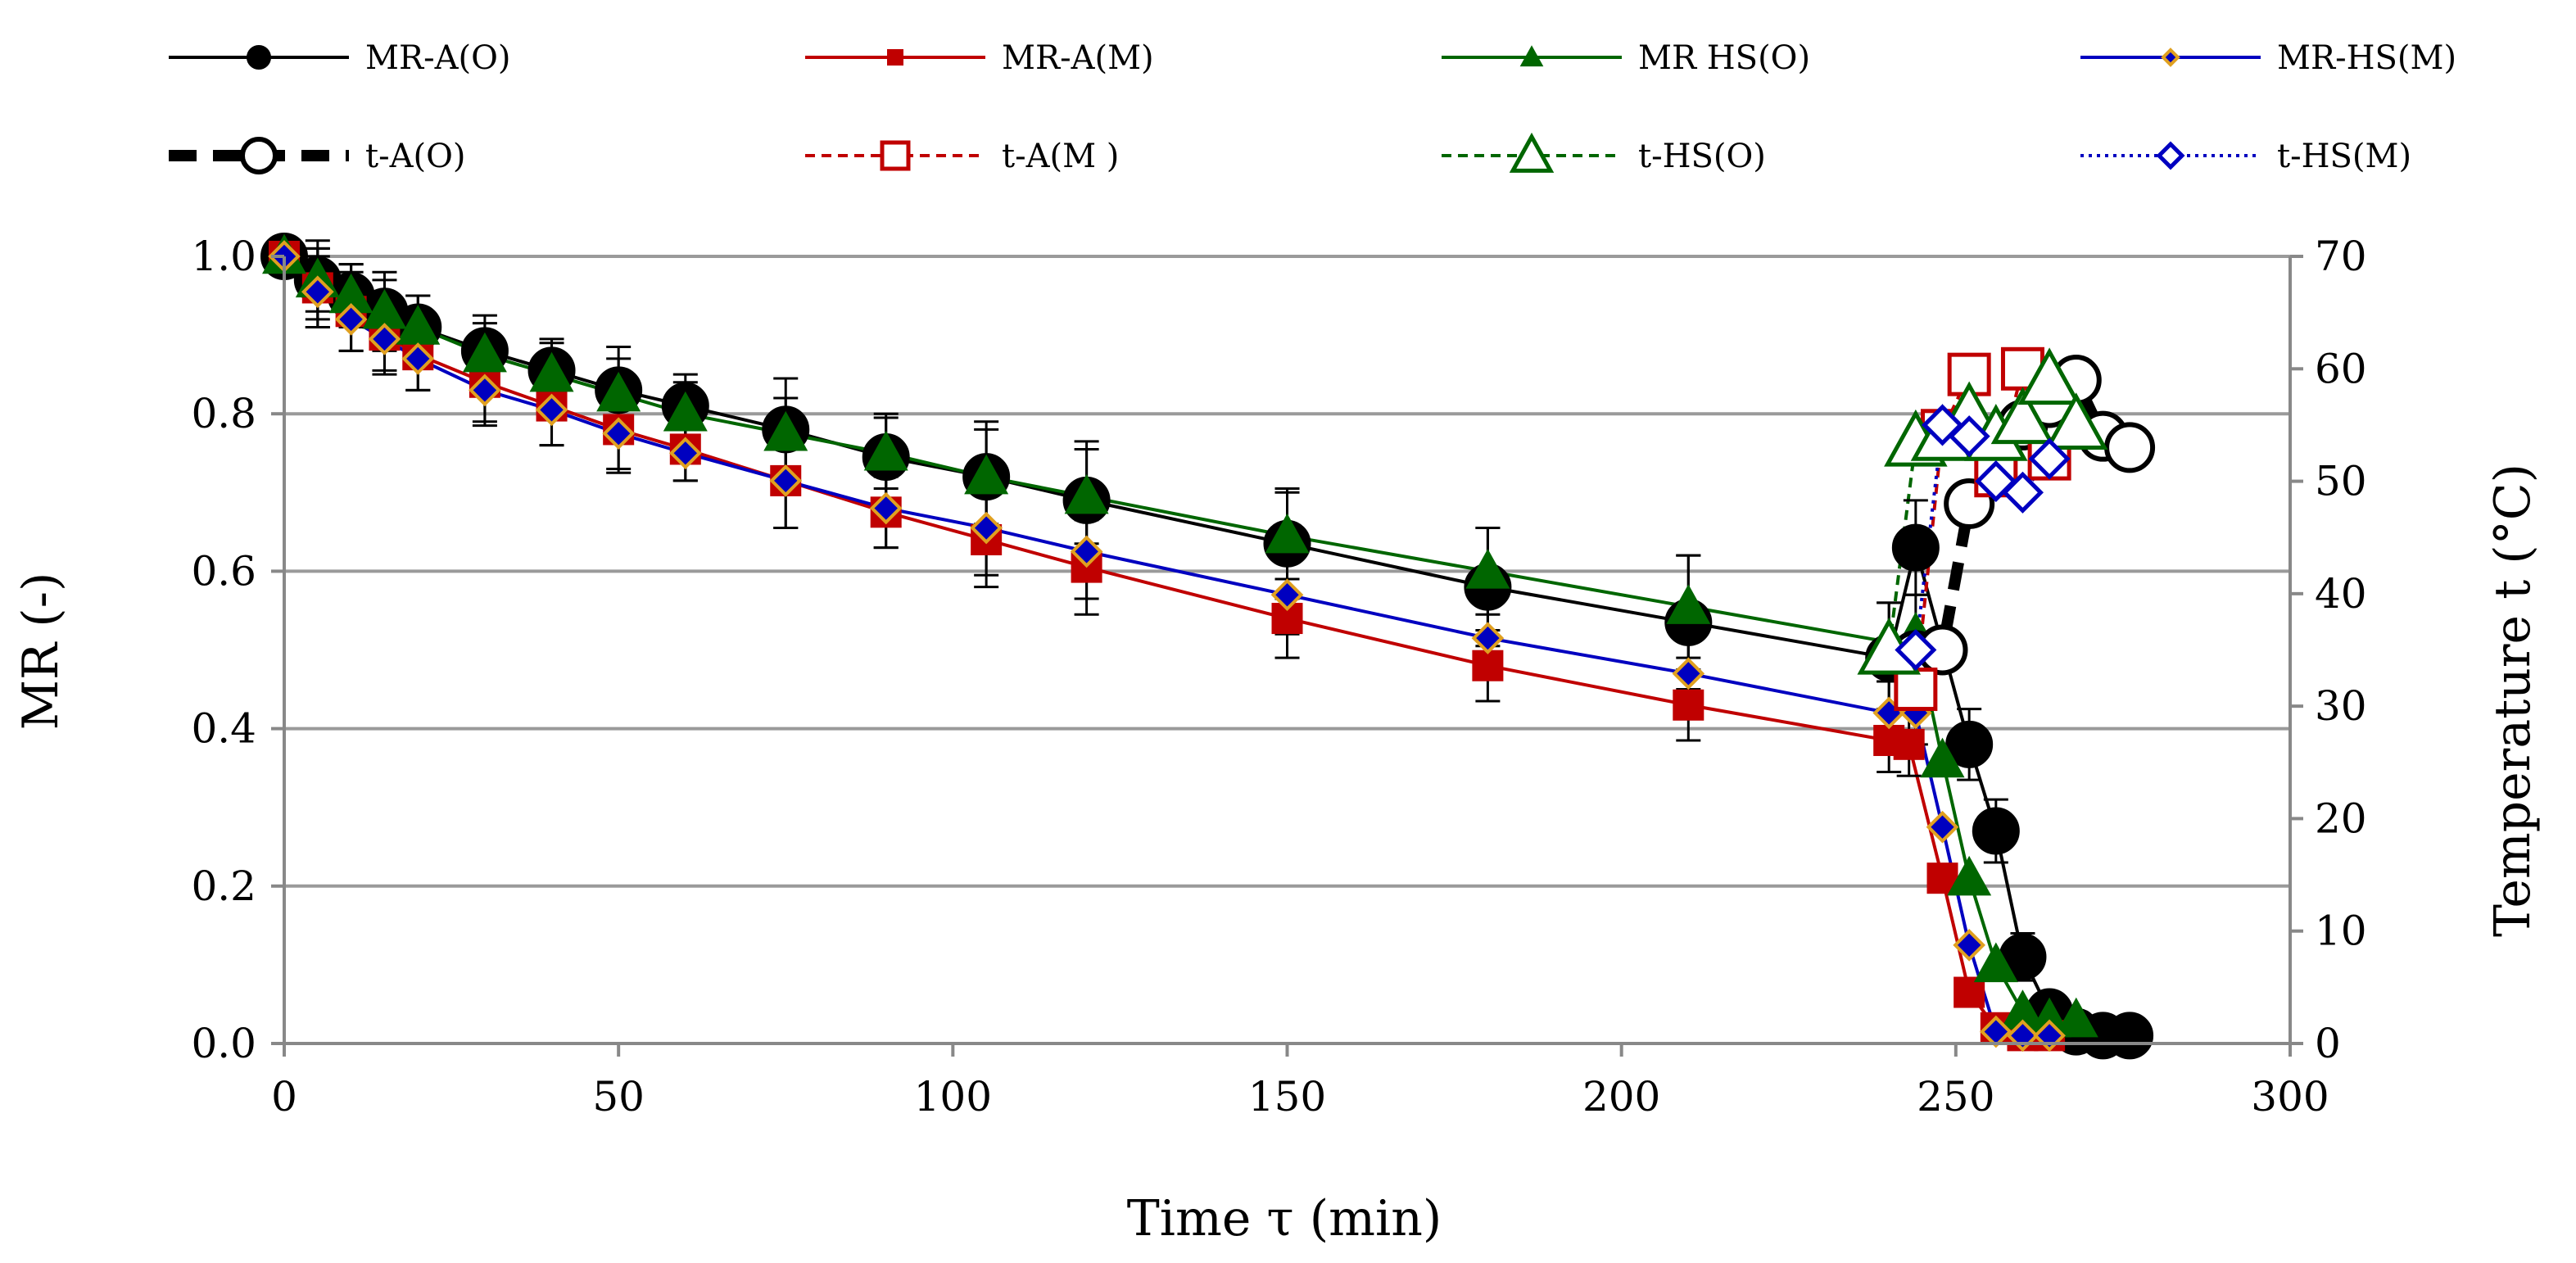 The height and width of the screenshot is (1263, 2576). Describe the element at coordinates (437, 58) in the screenshot. I see `legend-label: MR-A(O)` at that location.